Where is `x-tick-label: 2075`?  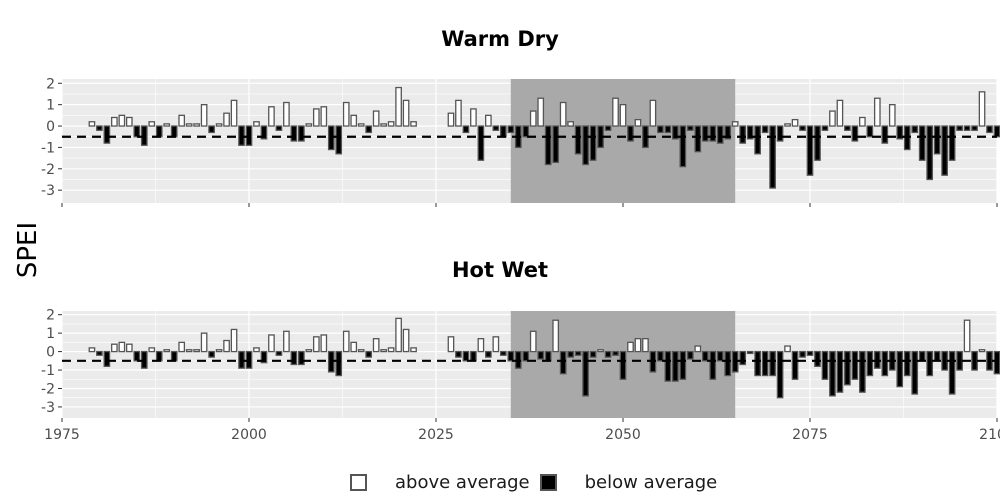 x-tick-label: 2075 is located at coordinates (810, 435).